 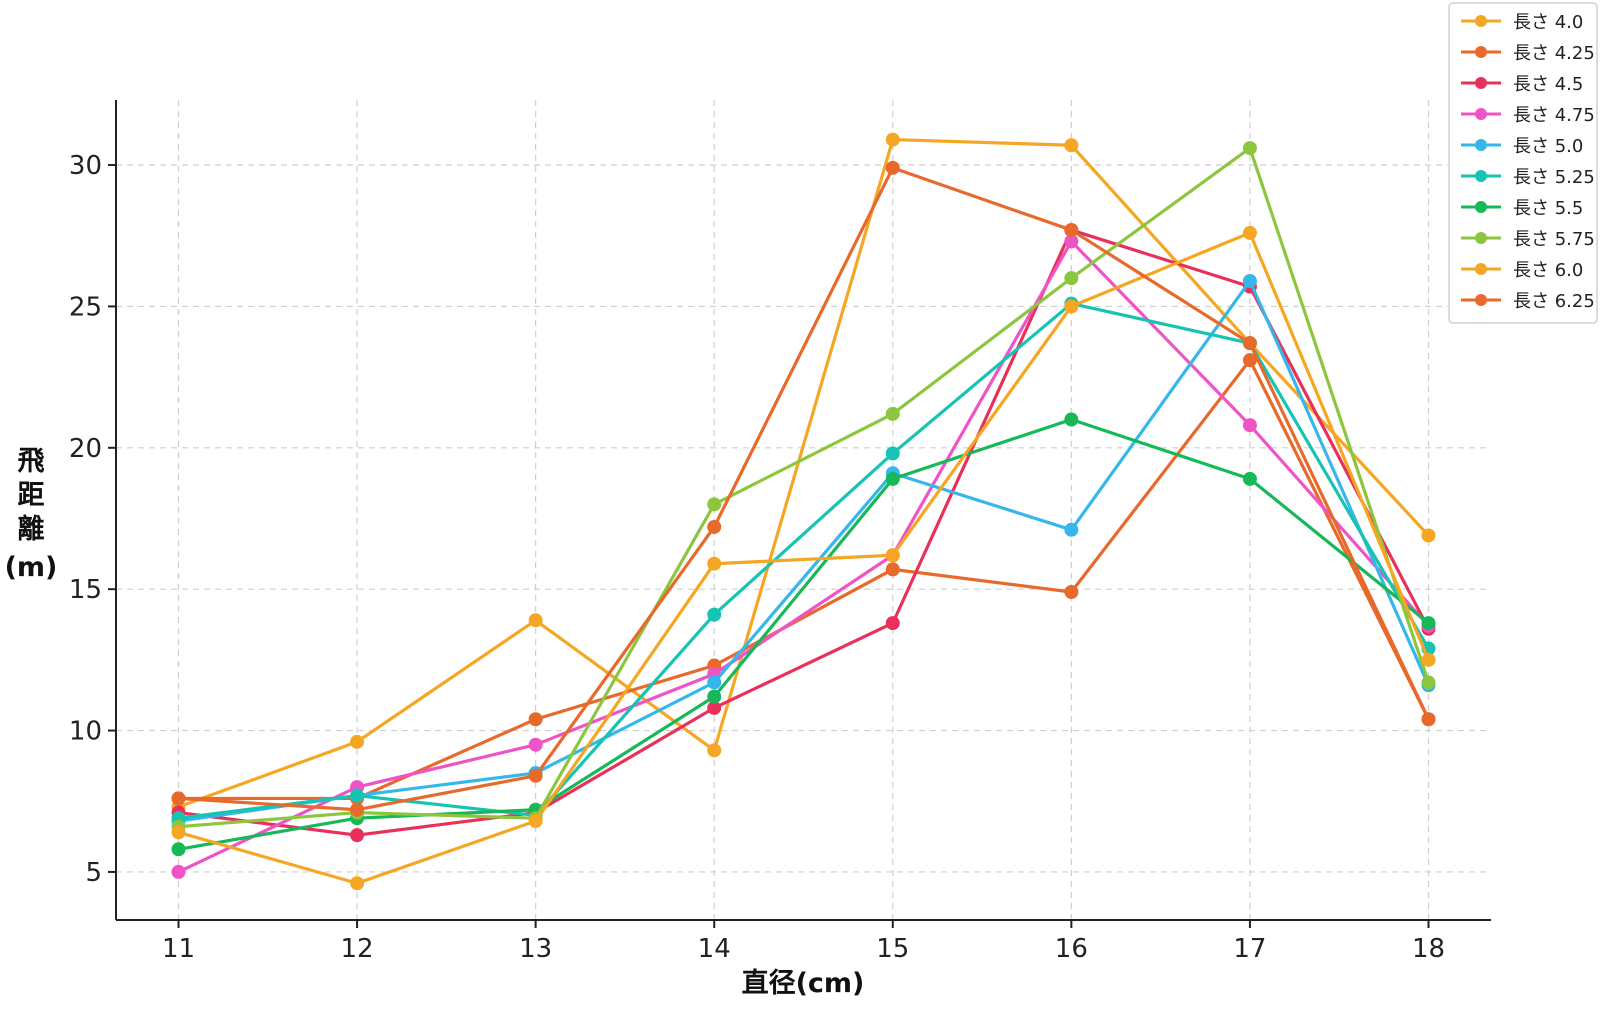 I want to click on x-tick-label: 13, so click(x=535, y=949).